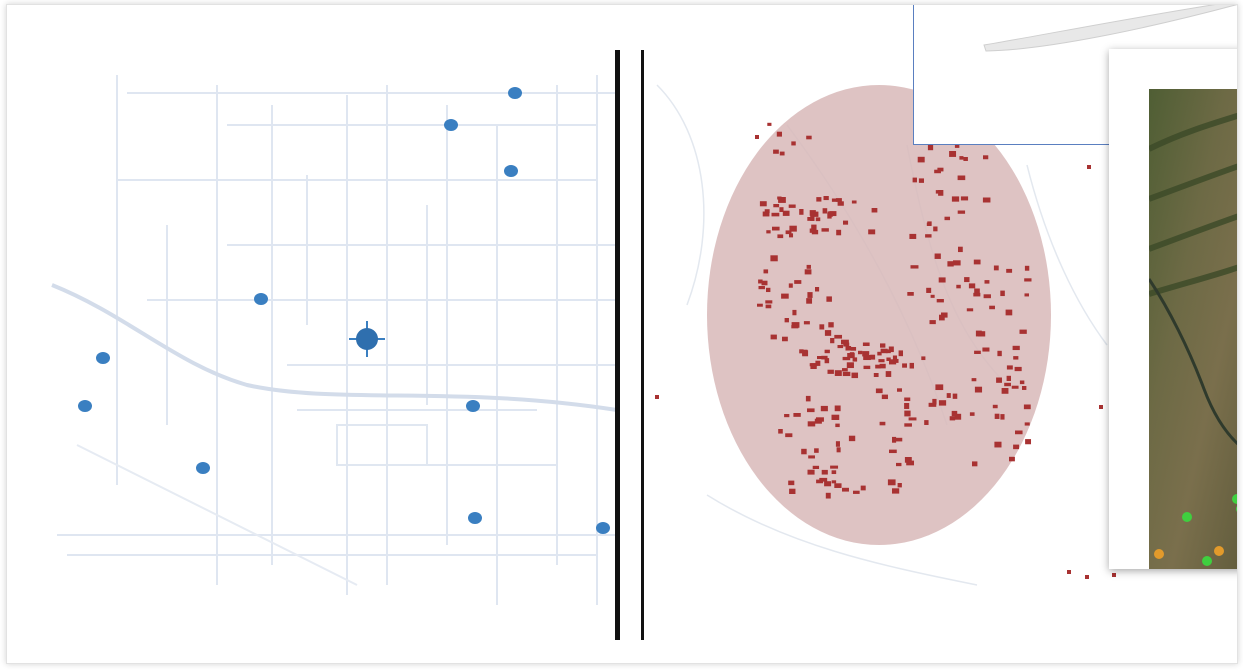  I want to click on satellite-inset-frame, so click(1173, 309).